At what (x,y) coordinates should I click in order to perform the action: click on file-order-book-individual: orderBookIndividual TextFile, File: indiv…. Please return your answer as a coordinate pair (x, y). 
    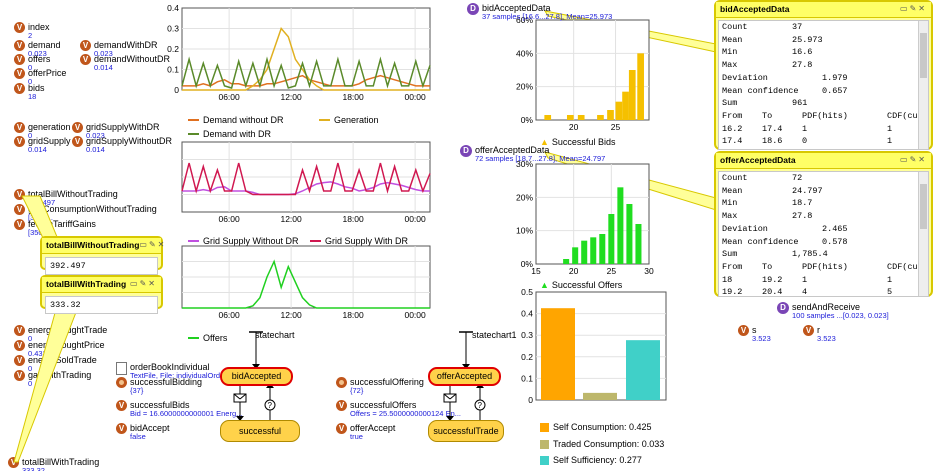
    Looking at the image, I should click on (171, 371).